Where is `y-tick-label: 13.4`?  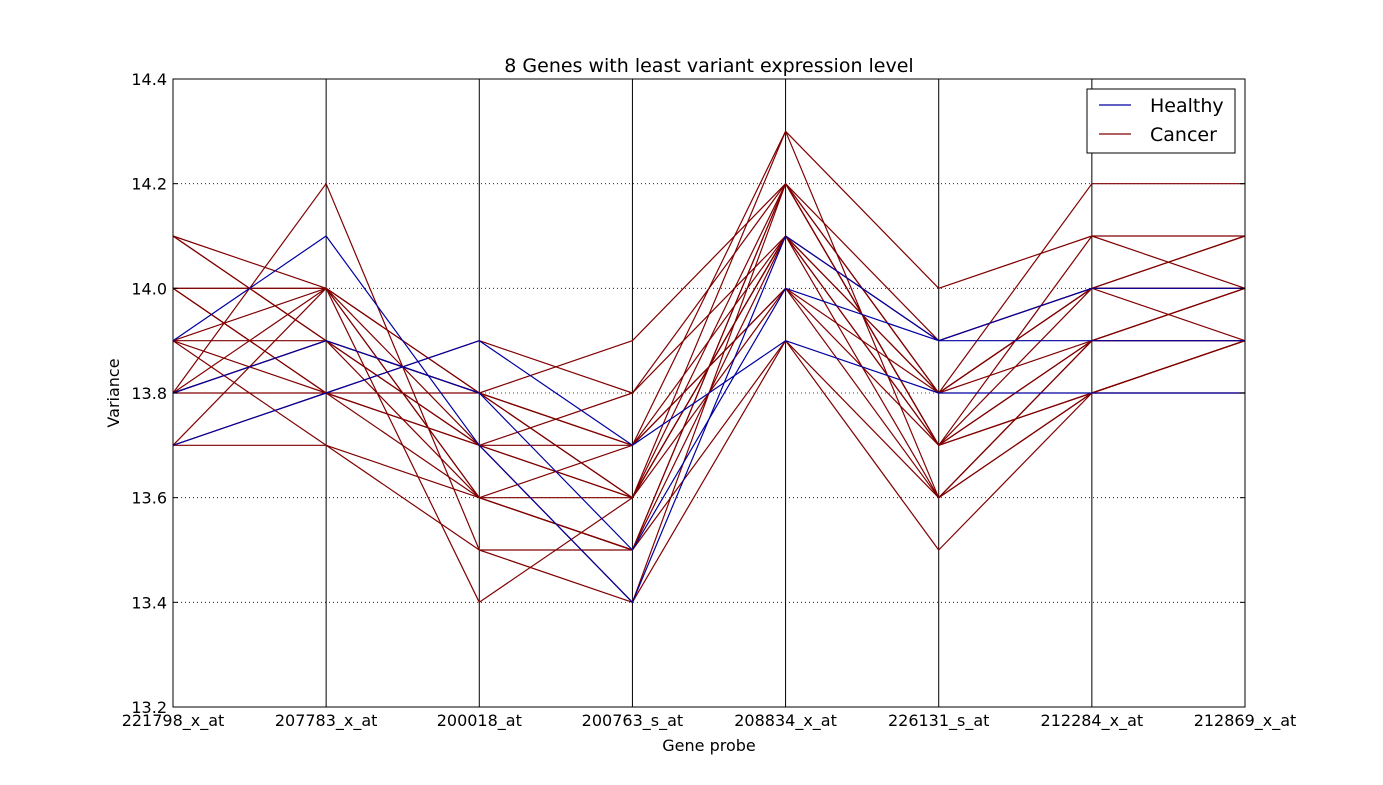
y-tick-label: 13.4 is located at coordinates (149, 602).